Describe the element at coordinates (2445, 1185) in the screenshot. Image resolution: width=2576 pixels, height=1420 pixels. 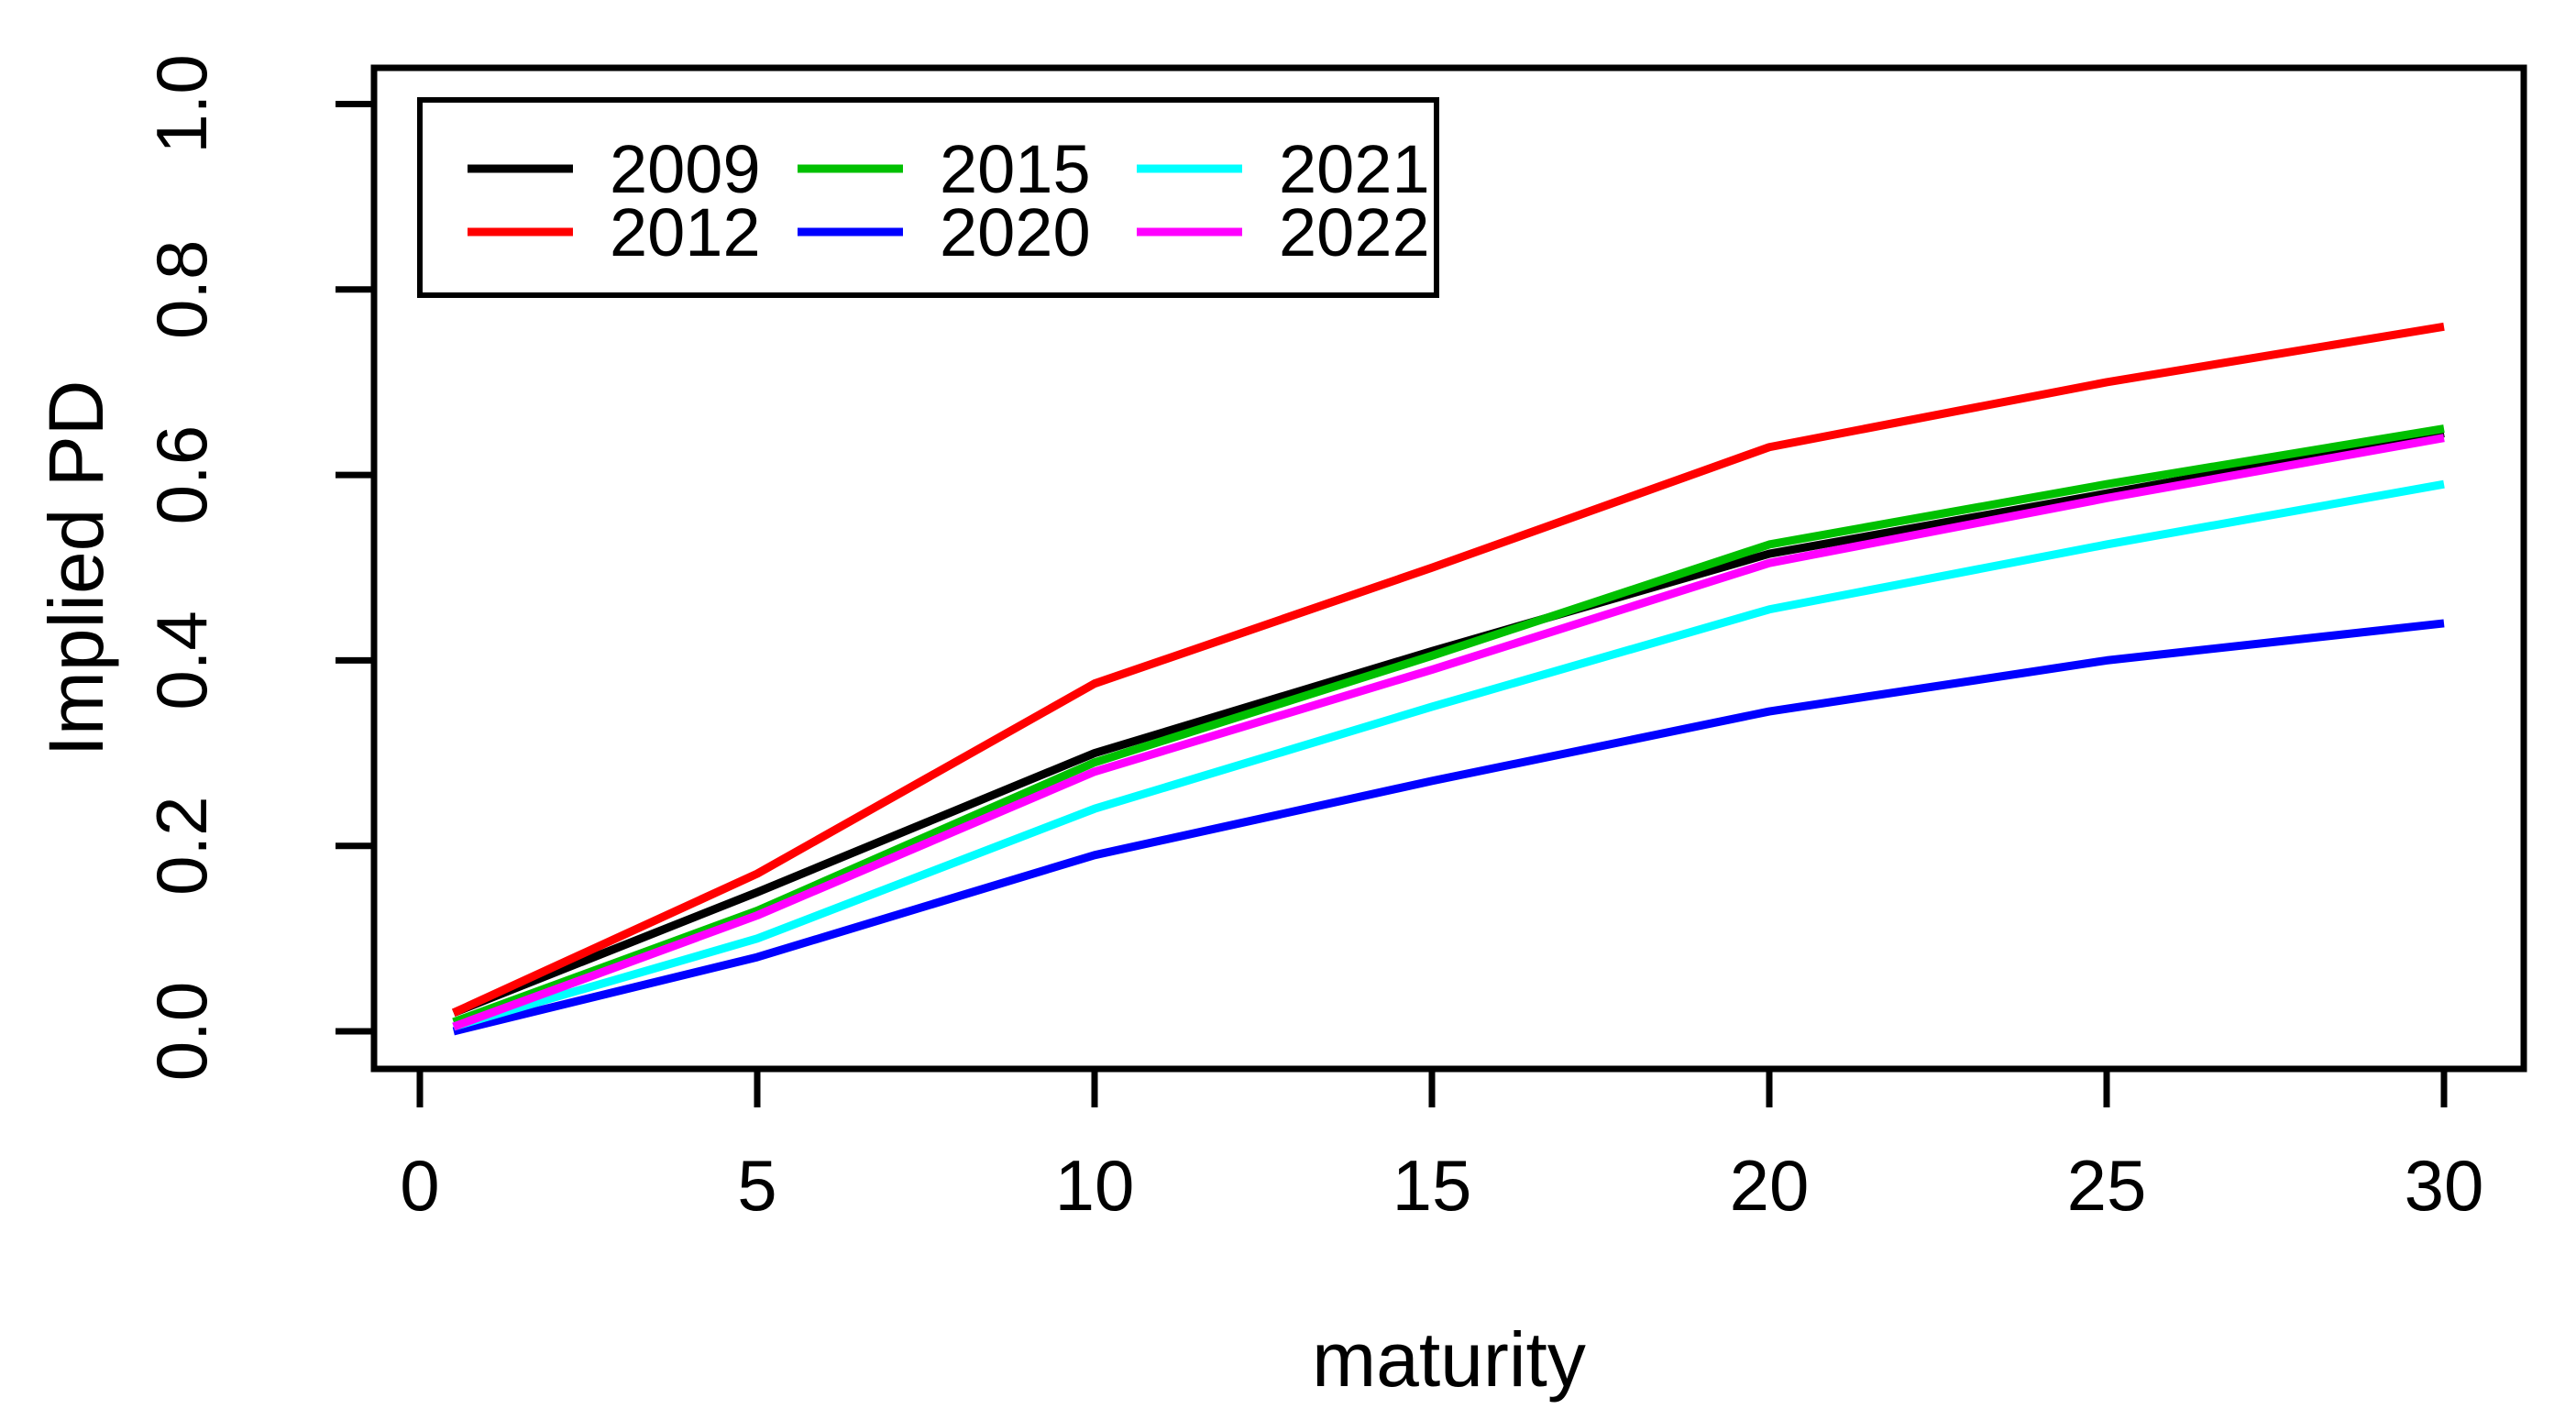
I see `x-tick-label-30: 30` at that location.